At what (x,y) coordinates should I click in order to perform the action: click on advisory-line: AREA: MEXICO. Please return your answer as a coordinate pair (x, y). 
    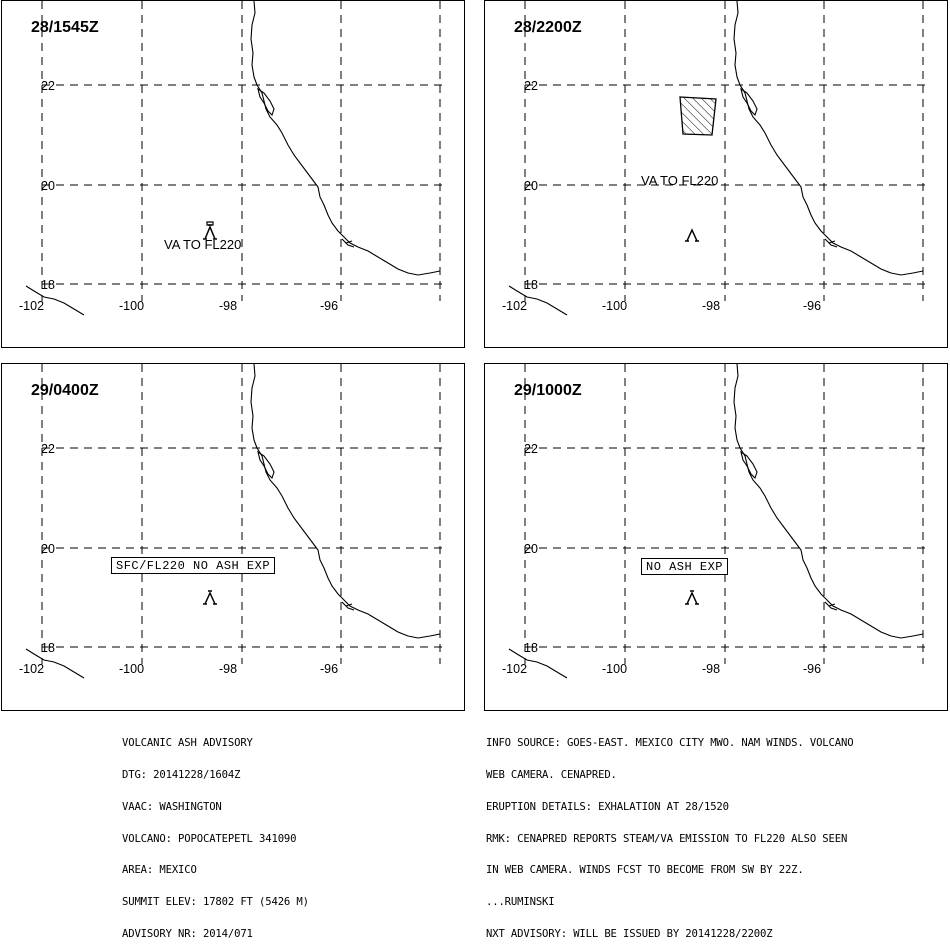
    Looking at the image, I should click on (159, 870).